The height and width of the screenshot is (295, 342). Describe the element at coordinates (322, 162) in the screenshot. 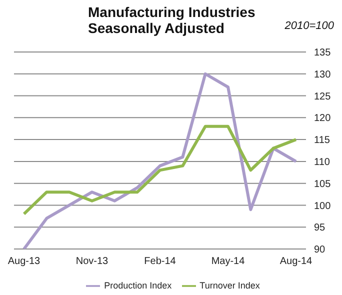

I see `y-tick-label: 110` at that location.